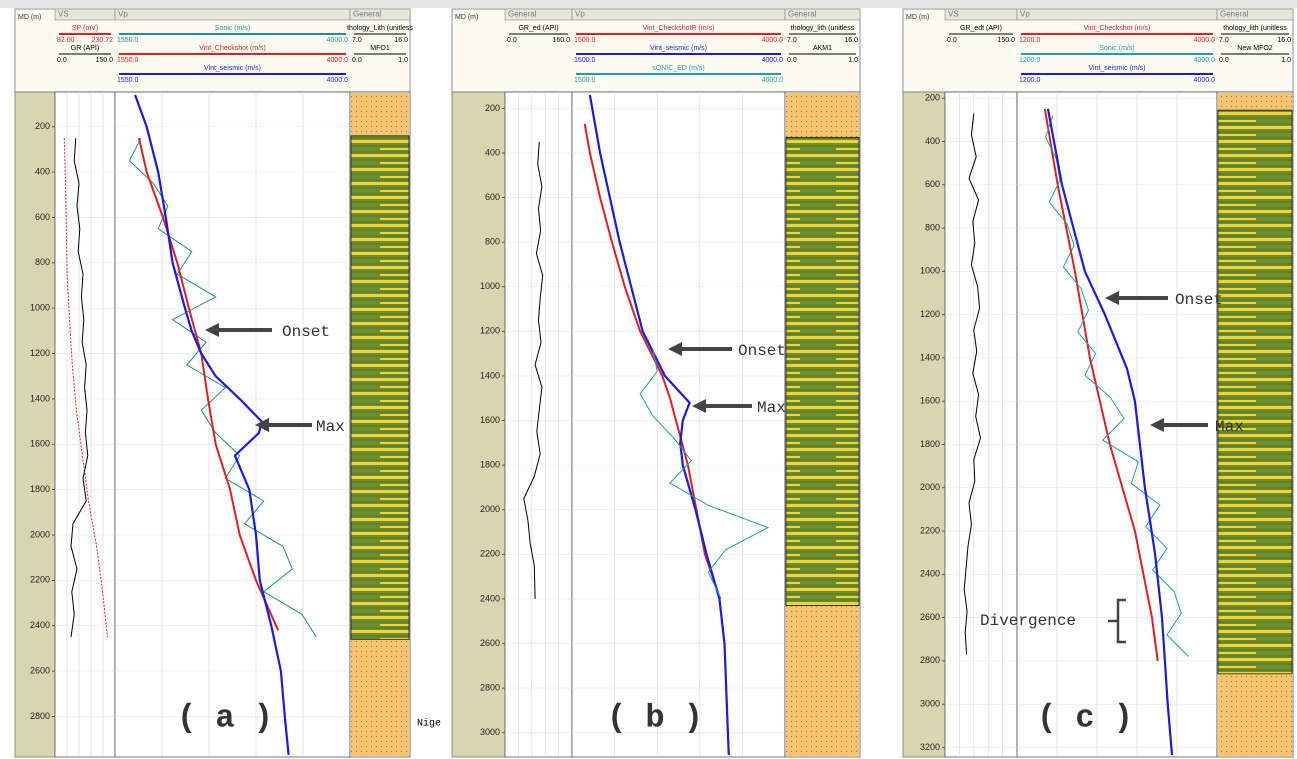 Image resolution: width=1297 pixels, height=759 pixels. Describe the element at coordinates (232, 28) in the screenshot. I see `curve-name: Sonic (m/s)` at that location.